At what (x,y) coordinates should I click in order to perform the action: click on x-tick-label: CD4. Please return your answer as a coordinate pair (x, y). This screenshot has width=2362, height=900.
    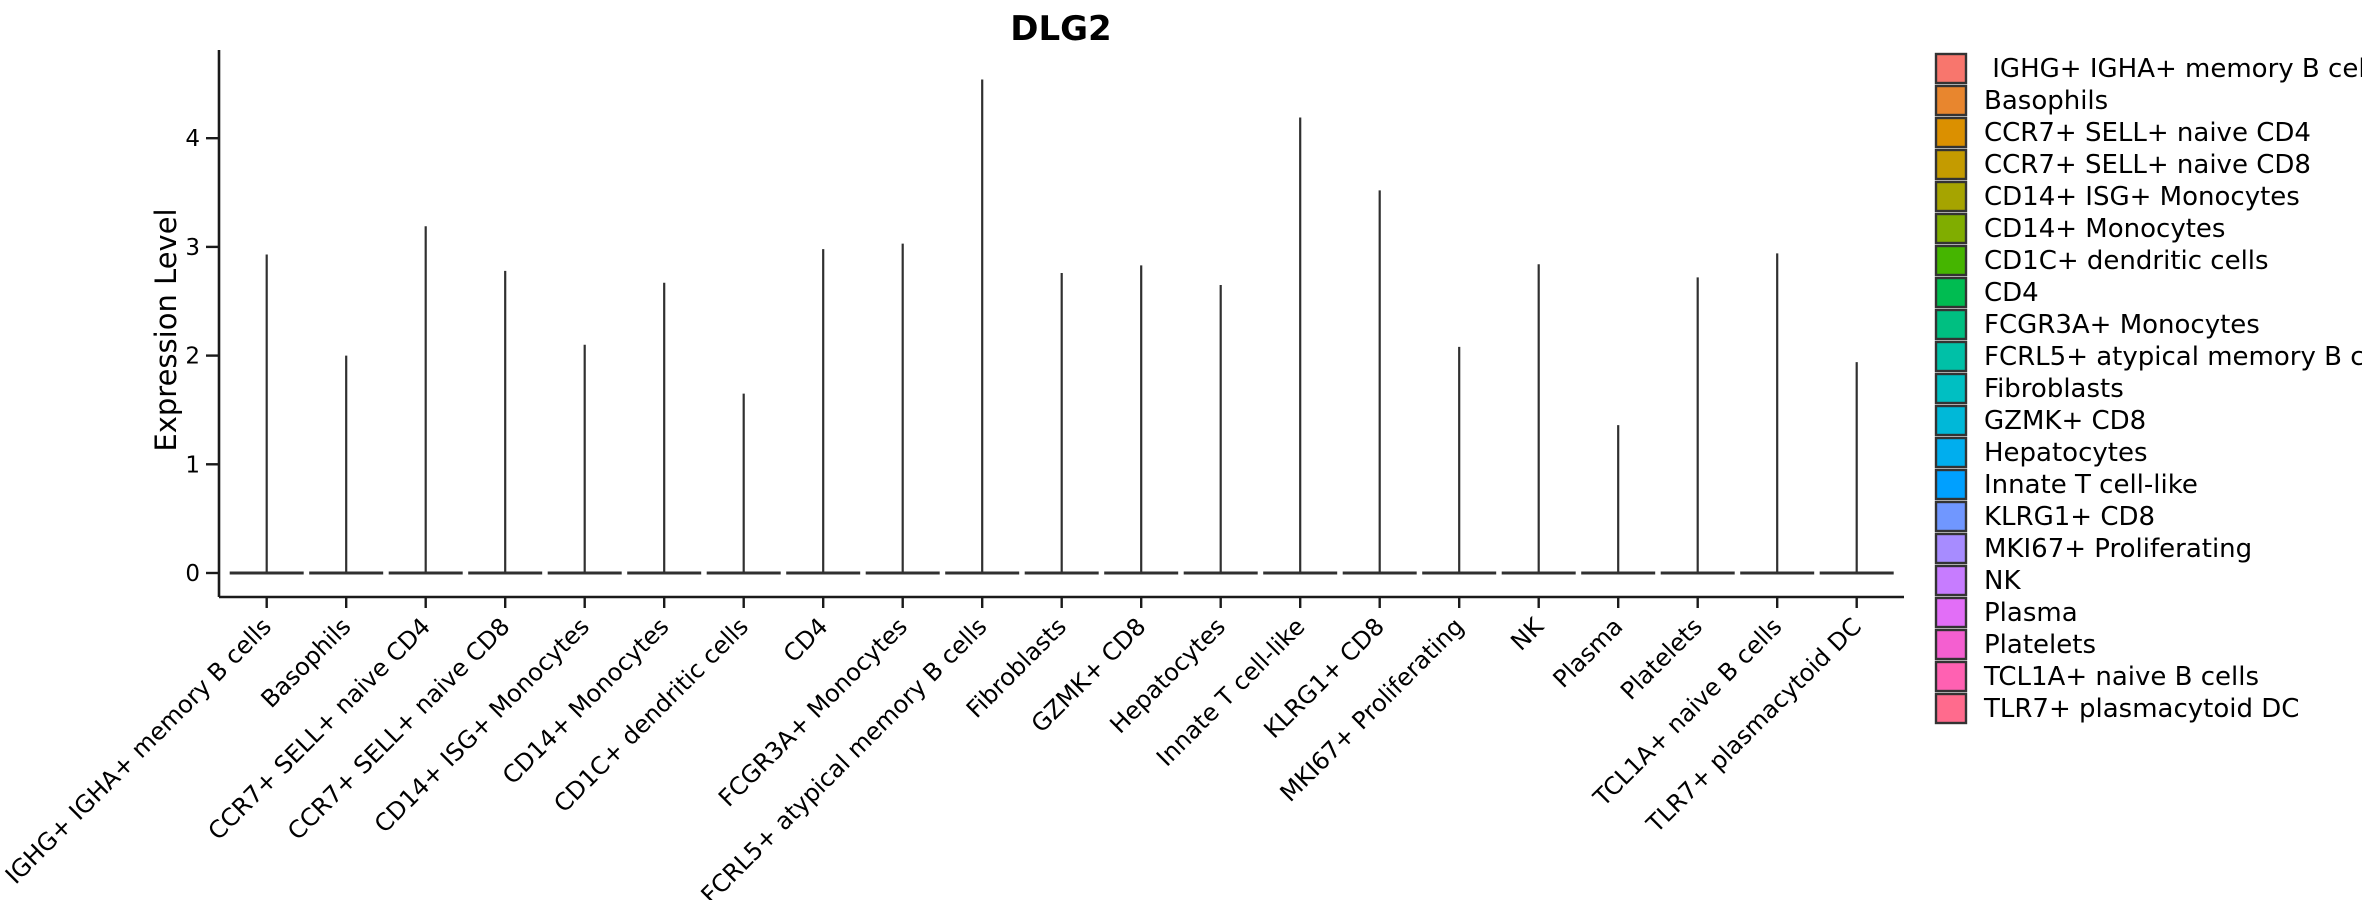
    Looking at the image, I should click on (806, 640).